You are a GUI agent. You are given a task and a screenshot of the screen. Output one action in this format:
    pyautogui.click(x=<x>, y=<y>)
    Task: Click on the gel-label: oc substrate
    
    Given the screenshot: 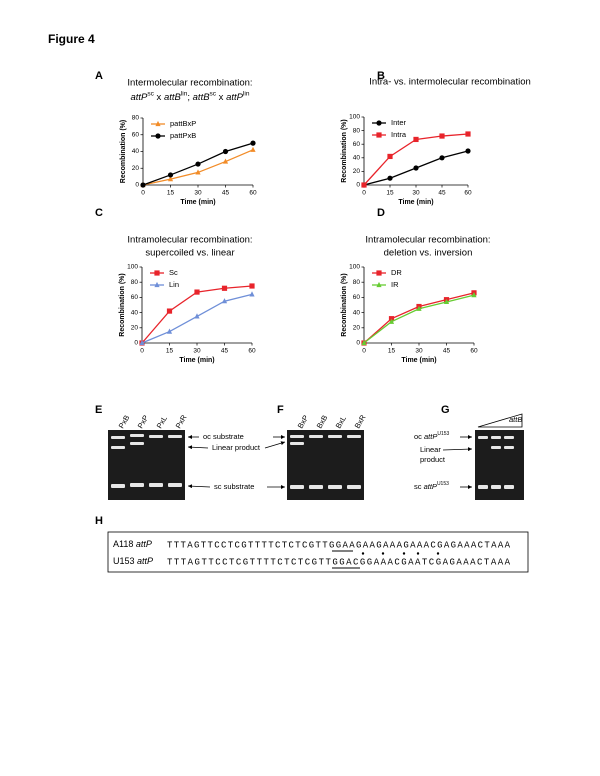 What is the action you would take?
    pyautogui.click(x=223, y=436)
    